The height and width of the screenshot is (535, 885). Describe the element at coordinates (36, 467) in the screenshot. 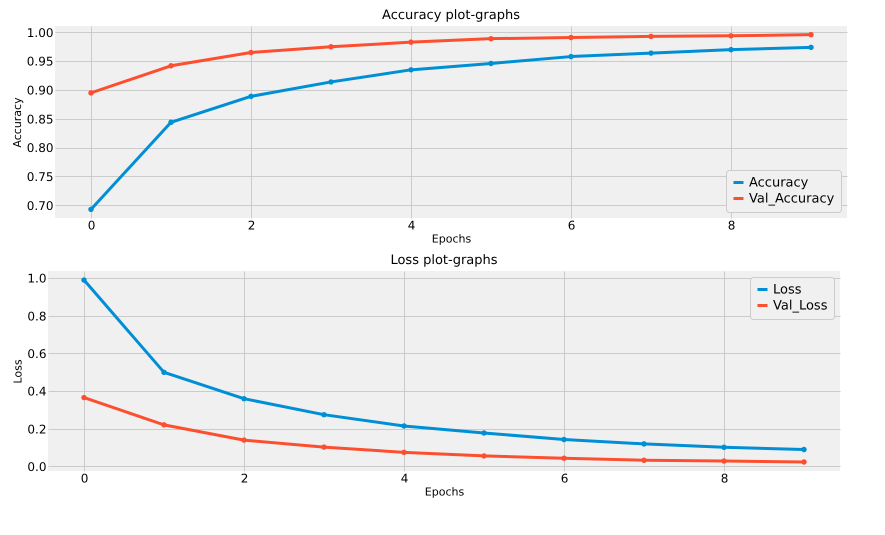

I see `y-tick-label: 0.0` at that location.